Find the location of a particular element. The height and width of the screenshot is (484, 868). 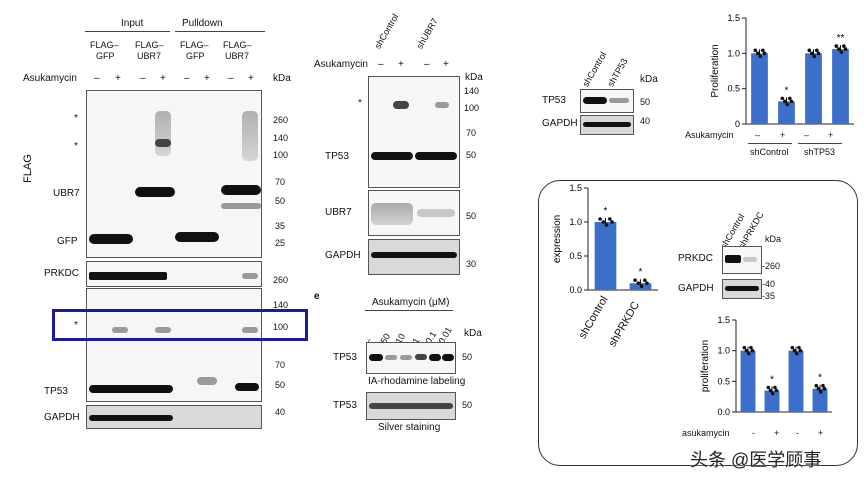

y-axis-label: proliferation is located at coordinates (705, 366).